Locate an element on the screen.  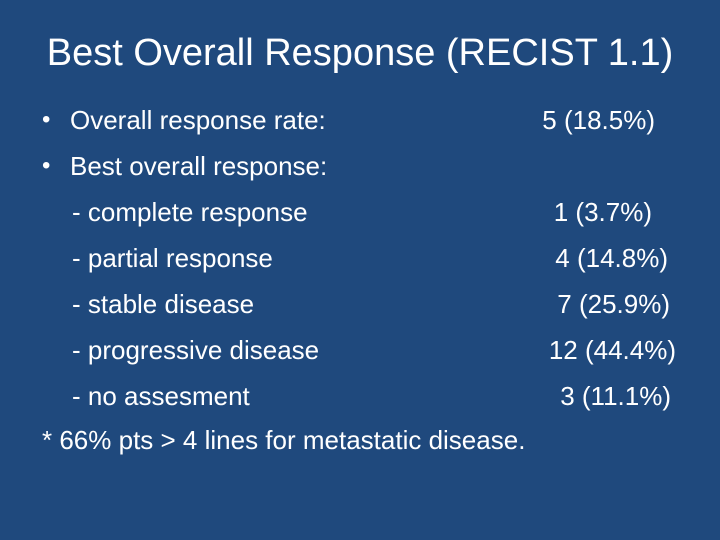
sub-item-value: 7 (25.9%) is located at coordinates (613, 304).